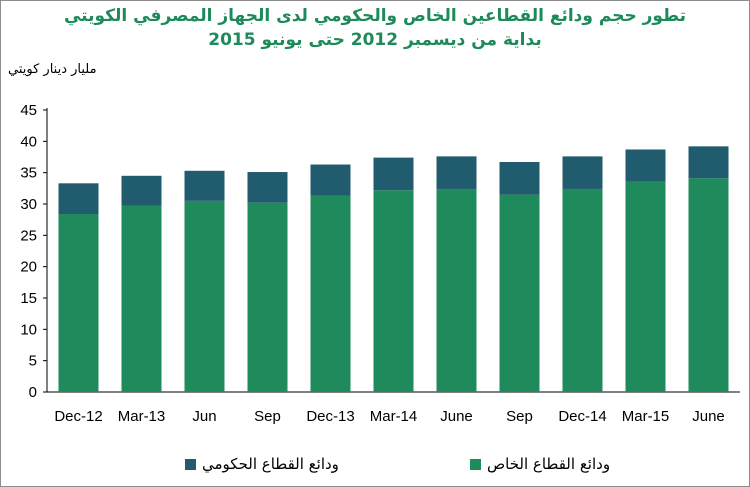 This screenshot has width=750, height=487. What do you see at coordinates (28, 173) in the screenshot?
I see `y-tick-label: 35` at bounding box center [28, 173].